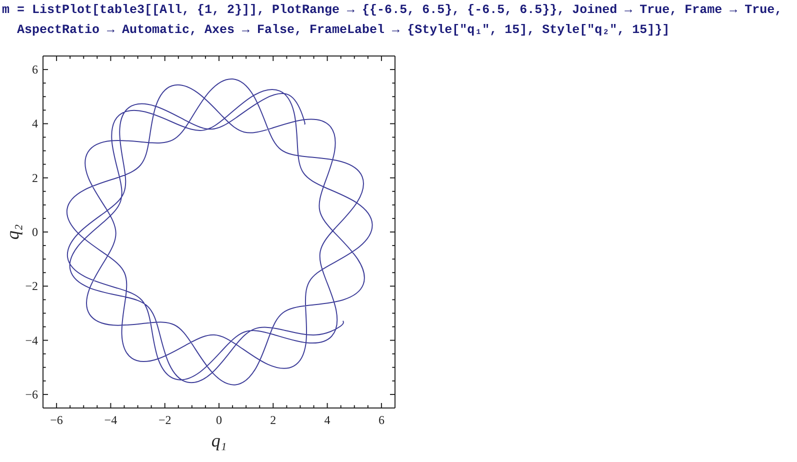 This screenshot has height=462, width=797. What do you see at coordinates (165, 420) in the screenshot?
I see `x-tick-label: −2` at bounding box center [165, 420].